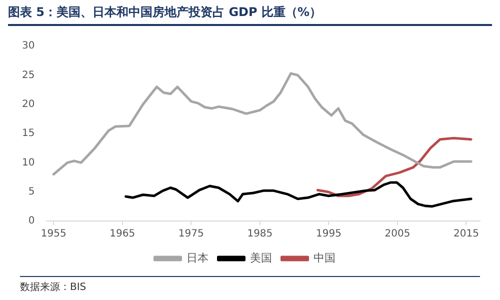  What do you see at coordinates (191, 234) in the screenshot?
I see `x-tick-label: 1975` at bounding box center [191, 234].